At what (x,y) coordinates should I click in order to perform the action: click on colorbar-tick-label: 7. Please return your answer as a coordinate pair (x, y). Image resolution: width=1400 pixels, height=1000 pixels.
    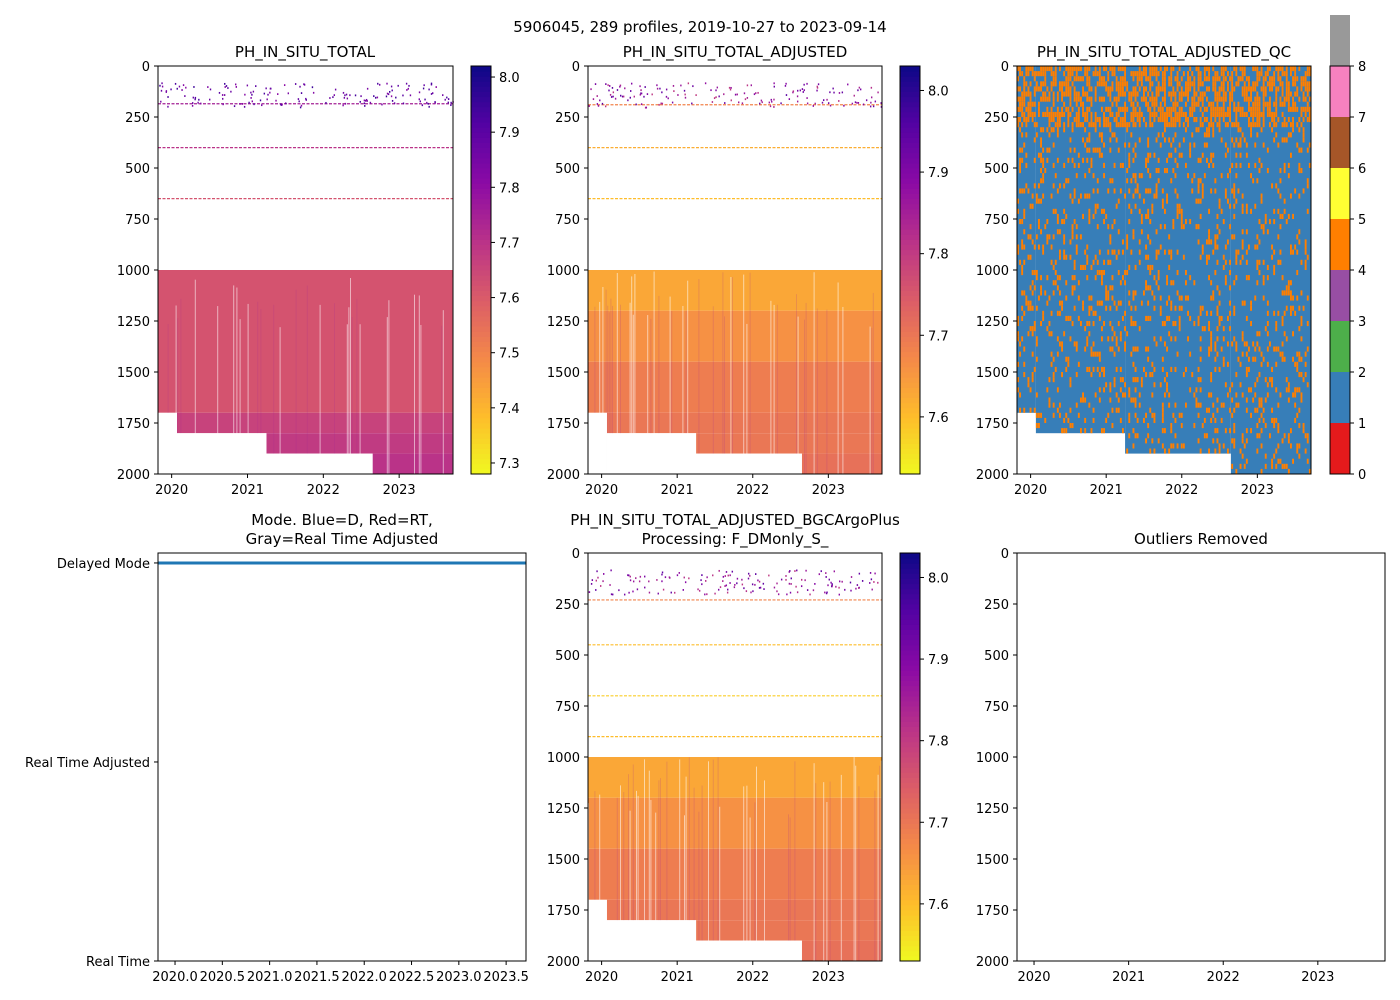
    Looking at the image, I should click on (1362, 118).